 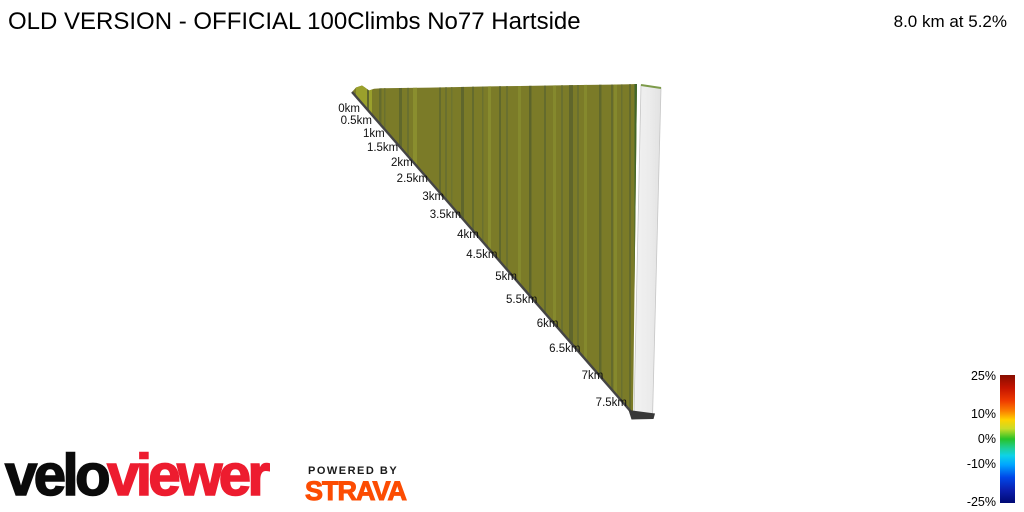 I want to click on veloviewer-logo-velo: velo, so click(x=57, y=475).